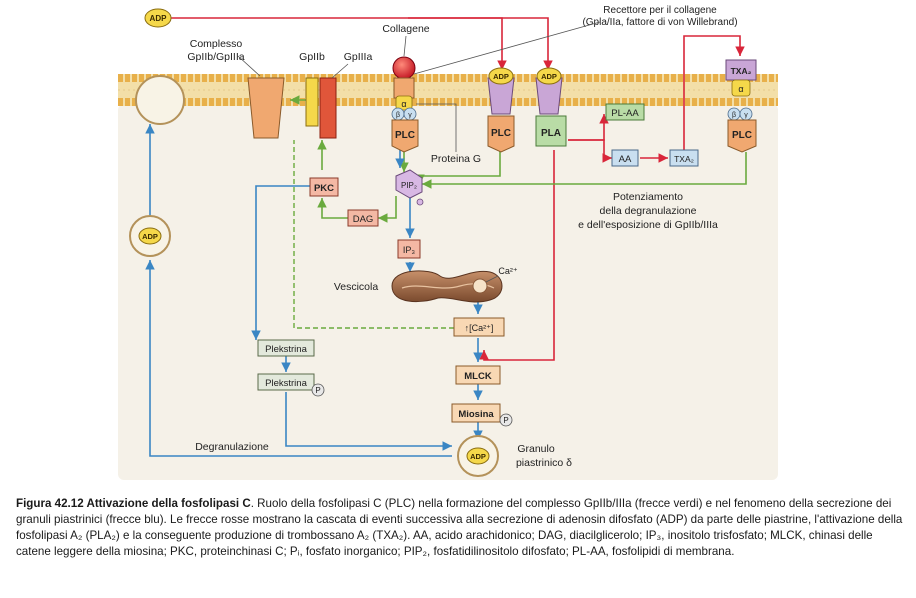 The height and width of the screenshot is (598, 916). I want to click on adp-receptor-1-label: ADP, so click(501, 76).